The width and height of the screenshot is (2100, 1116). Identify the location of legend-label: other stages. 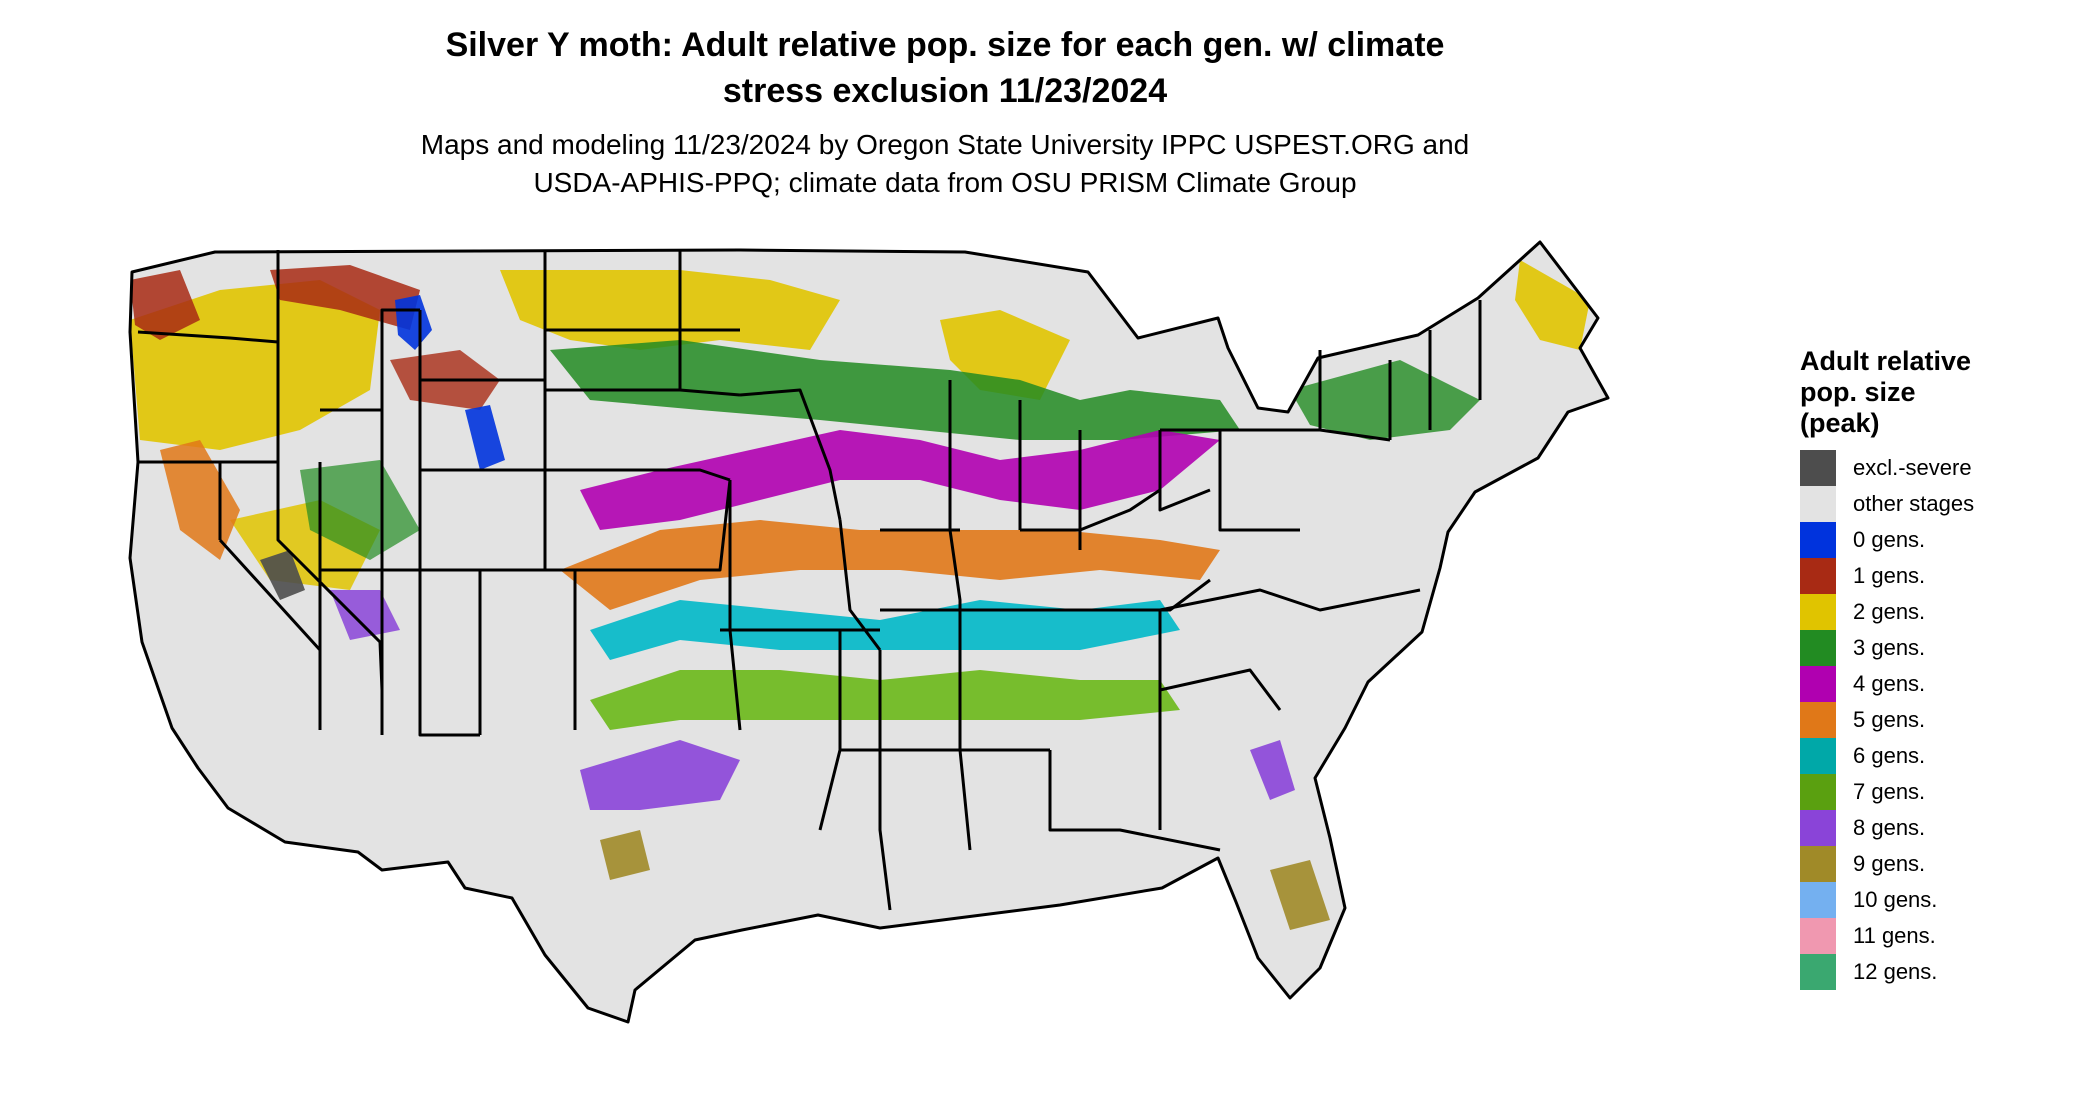
(1914, 503).